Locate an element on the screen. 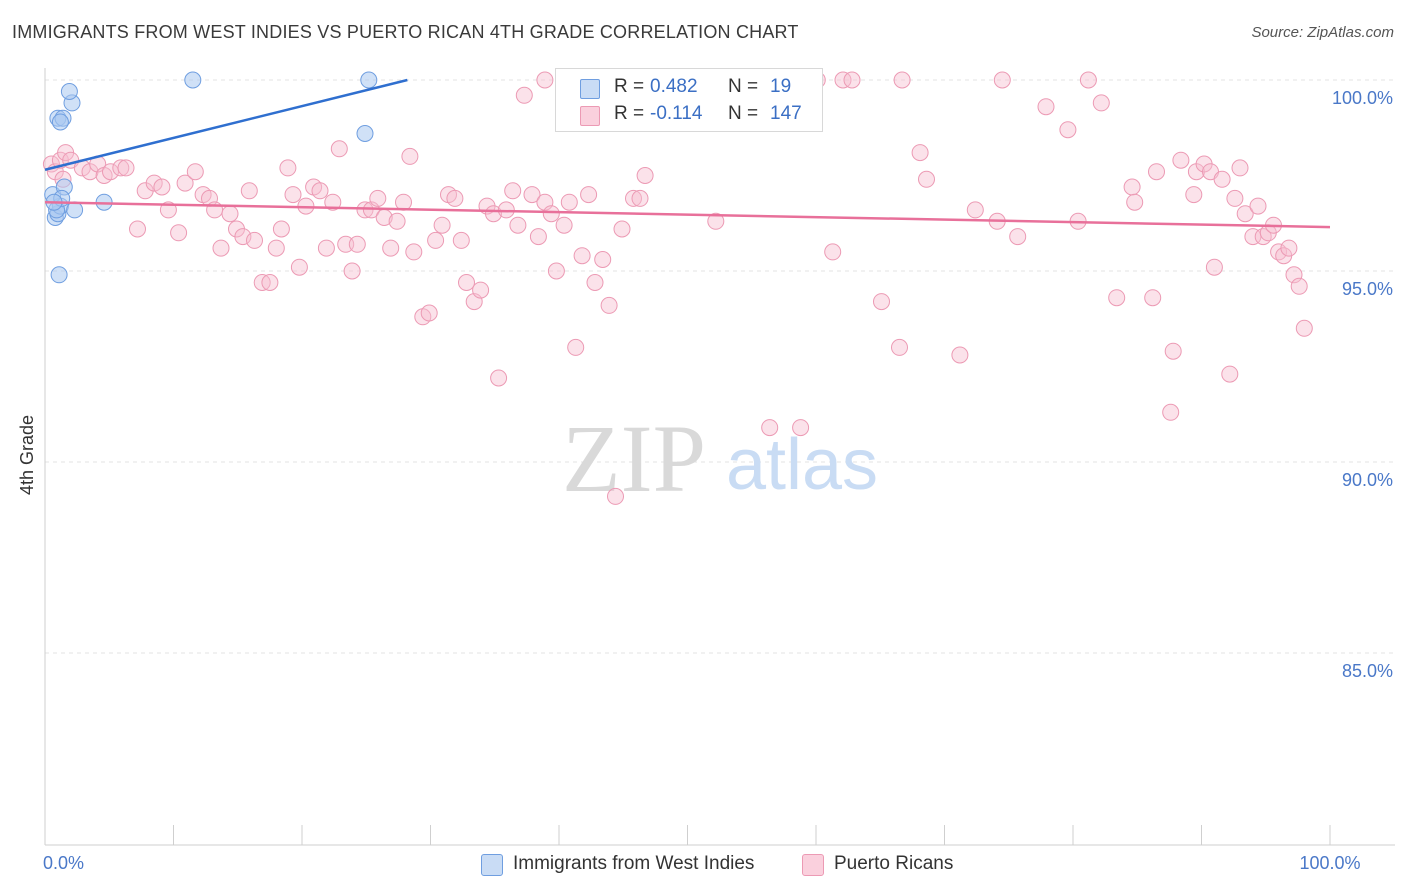 Image resolution: width=1406 pixels, height=892 pixels. bottom-legend-label: Puerto Ricans is located at coordinates (894, 863).